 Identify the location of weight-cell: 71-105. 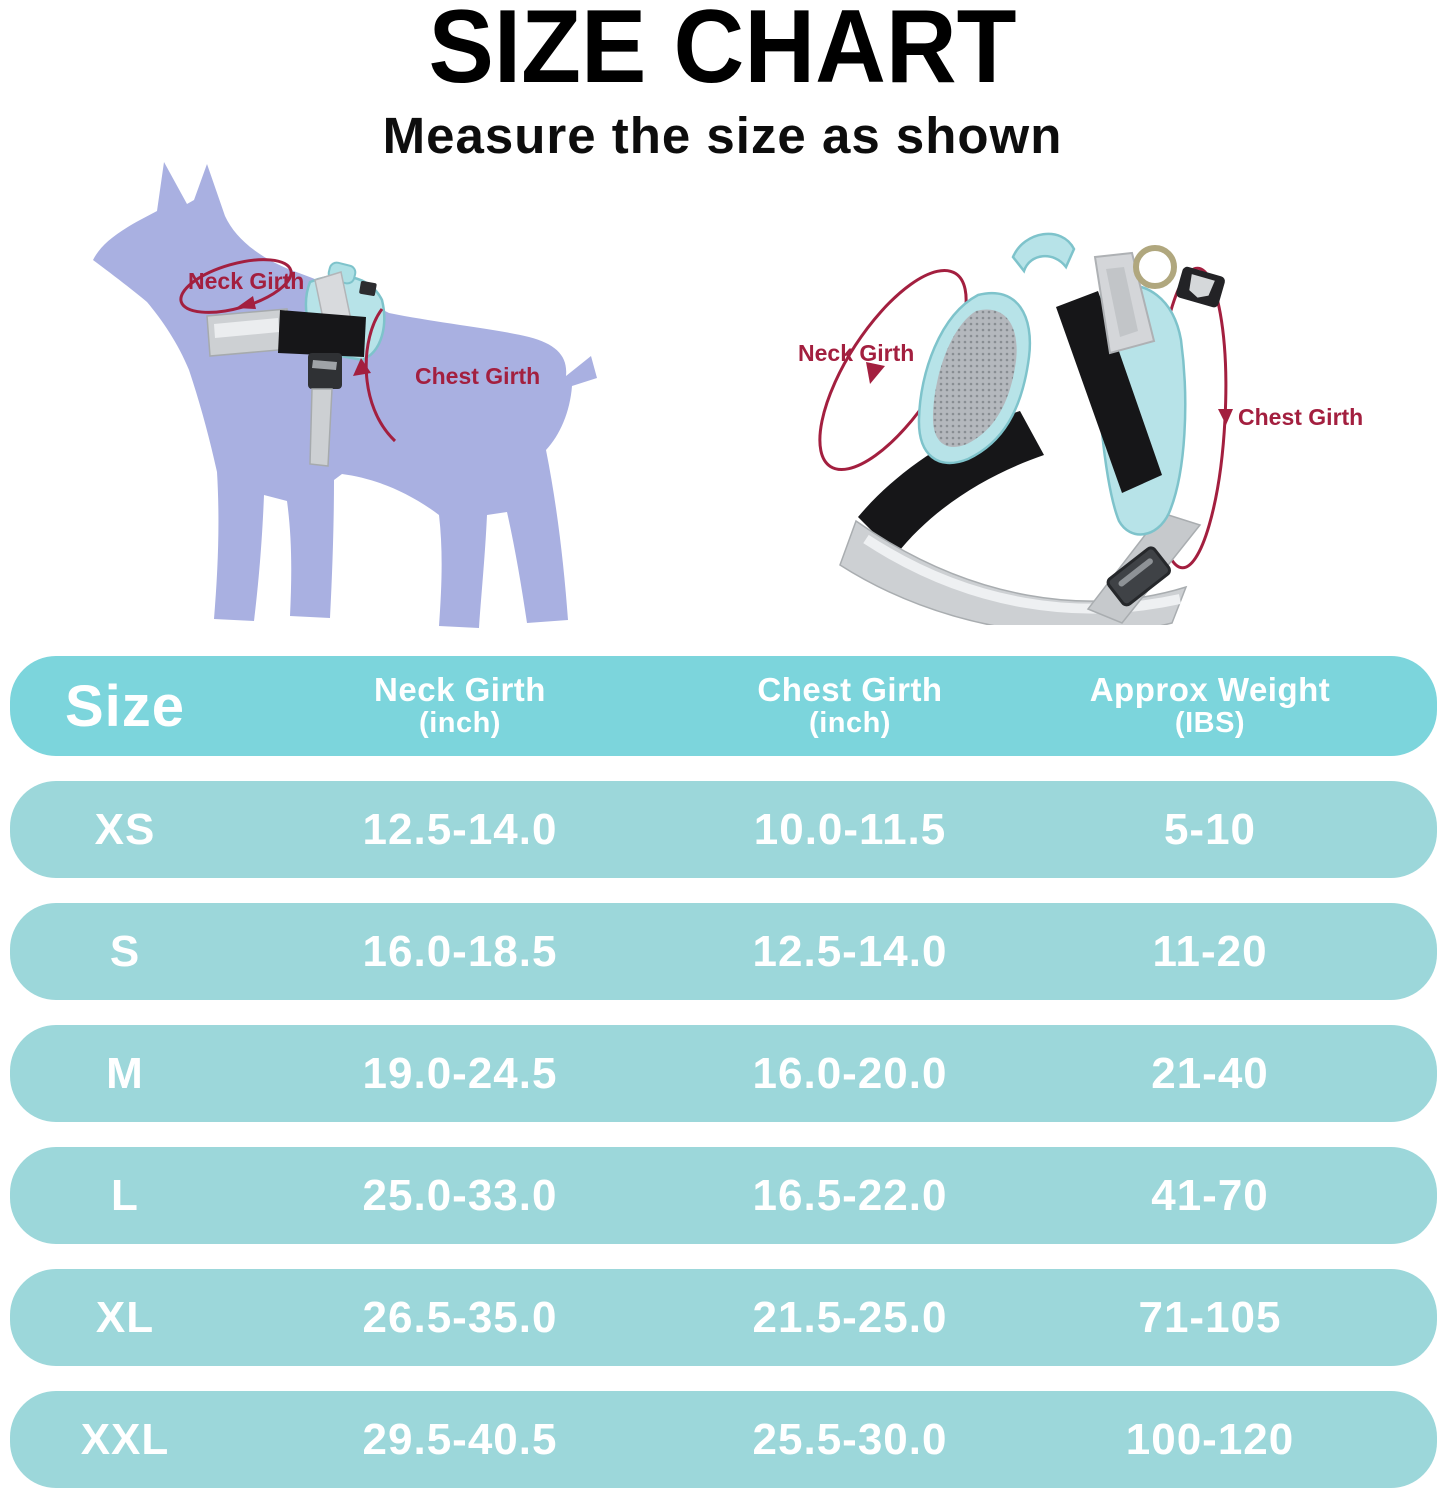
(1210, 1317).